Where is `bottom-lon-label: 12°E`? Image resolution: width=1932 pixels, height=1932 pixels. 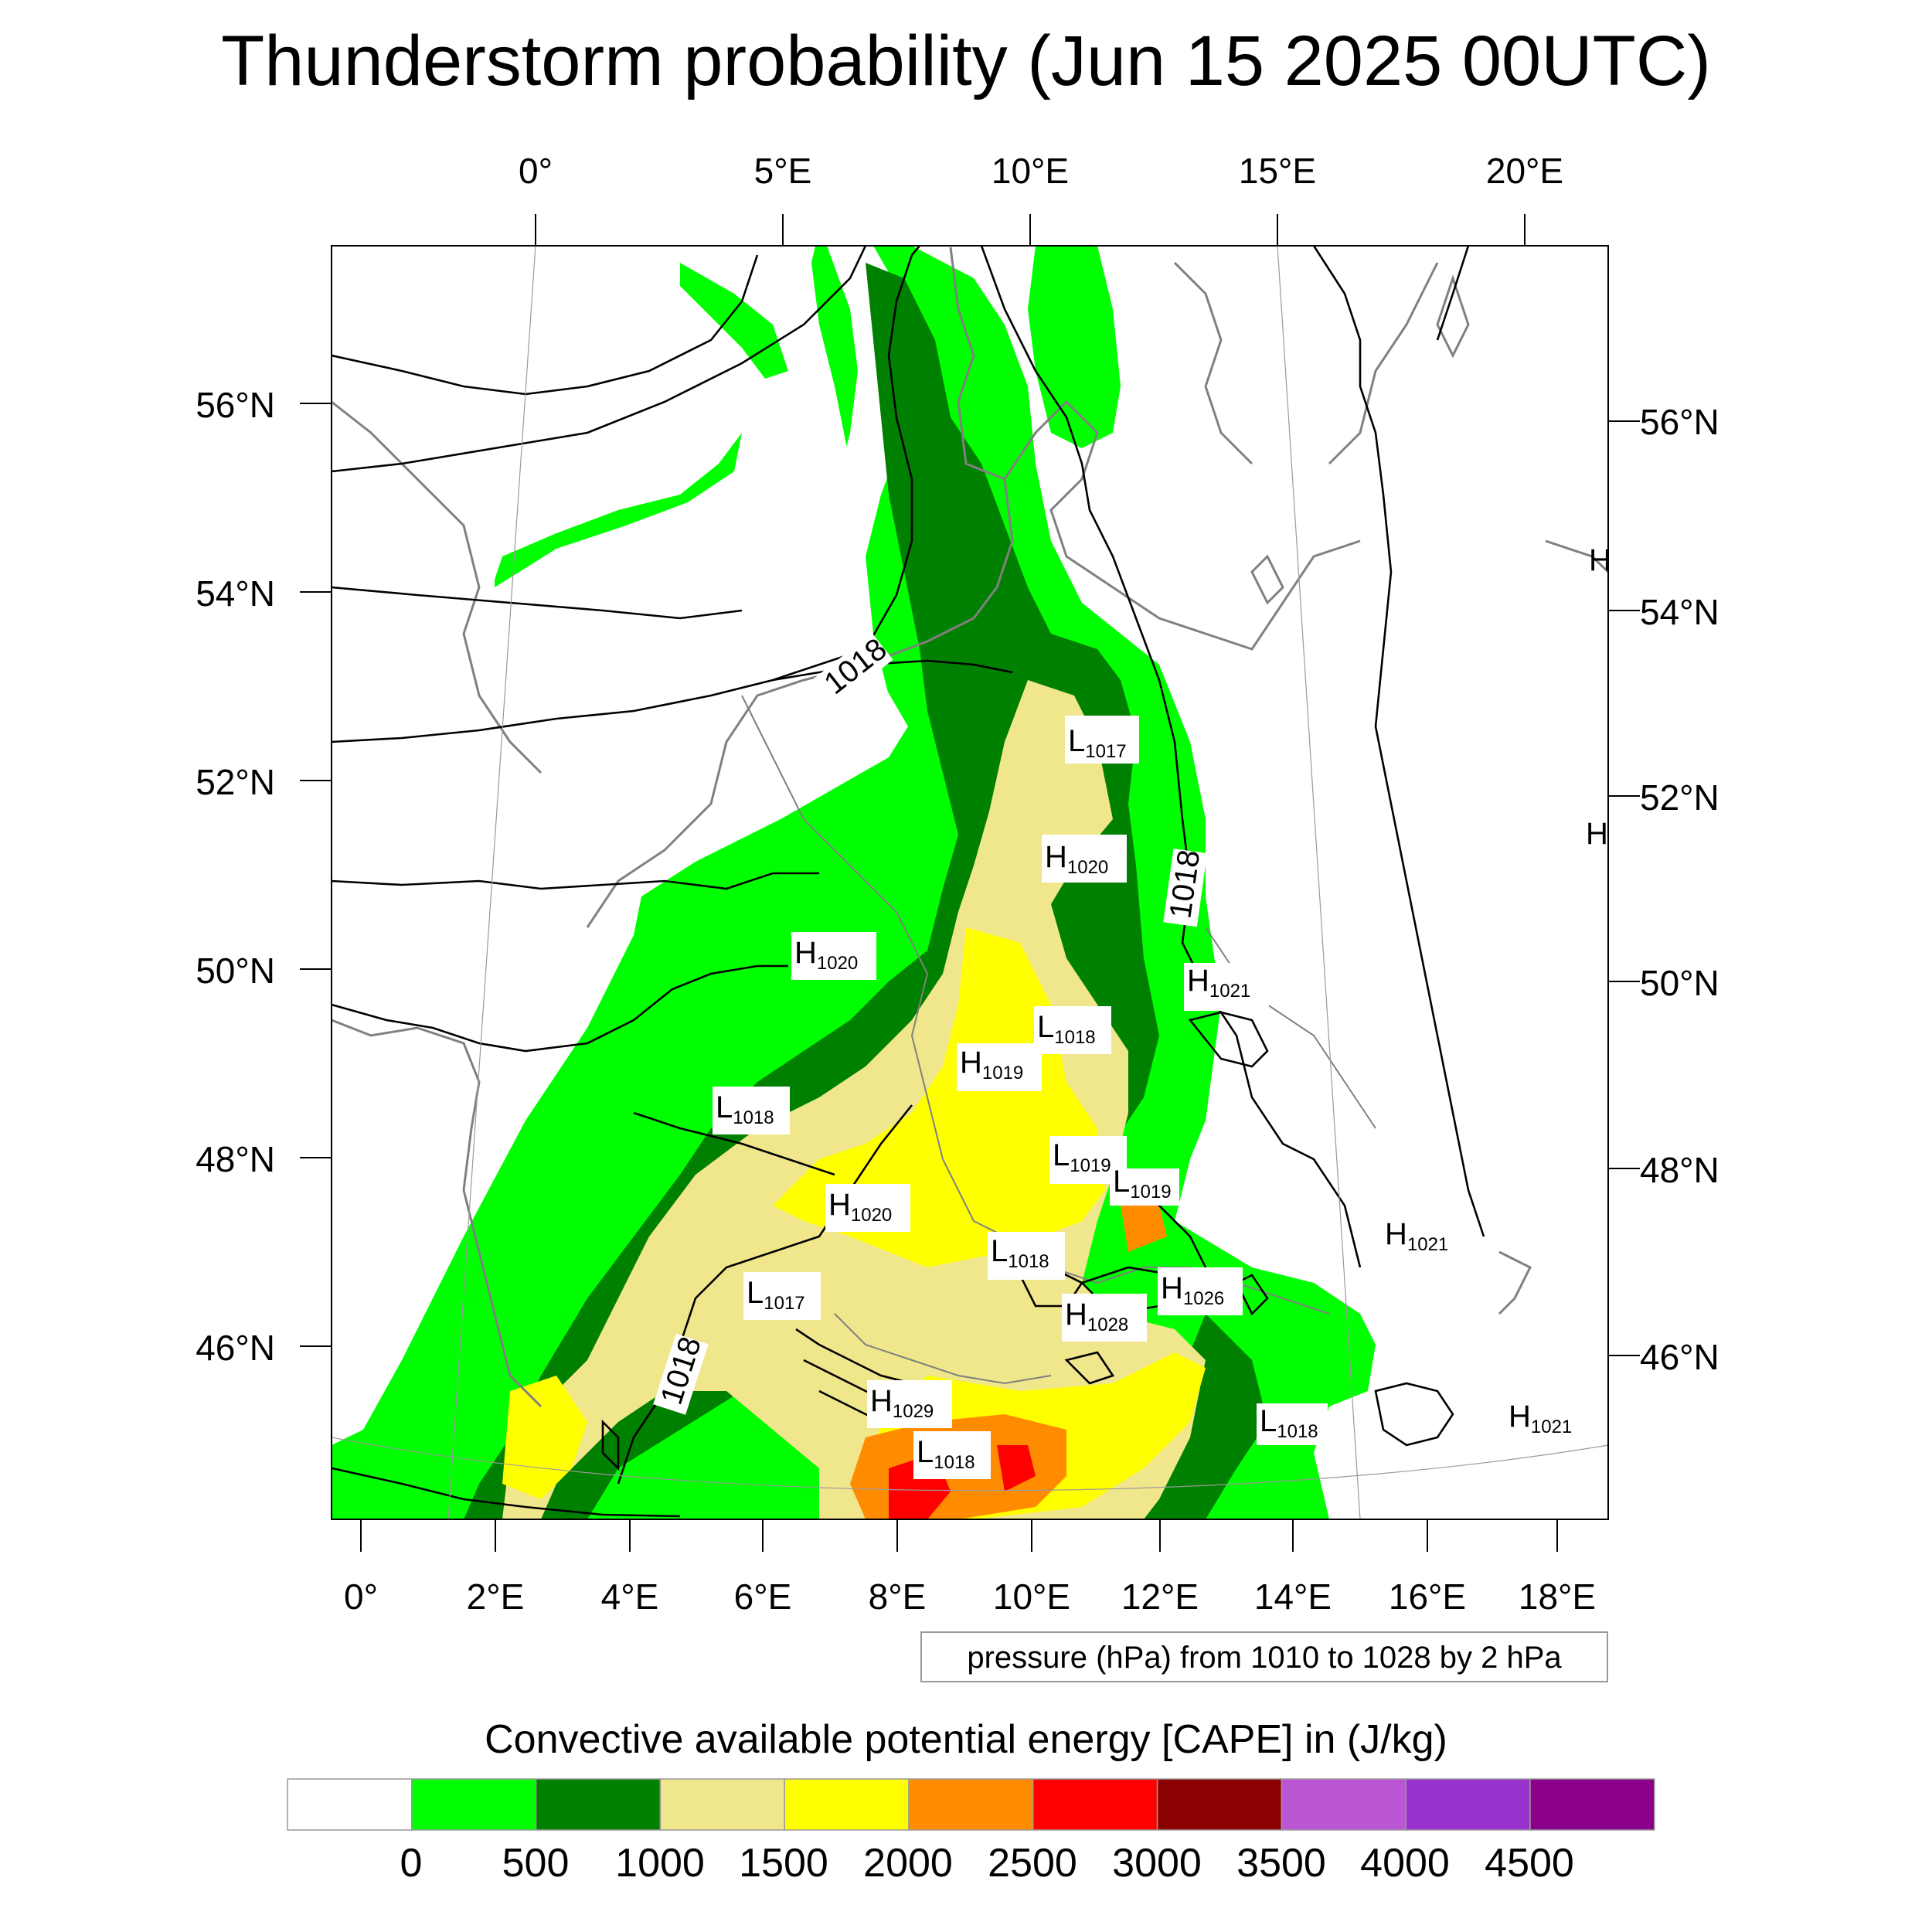 bottom-lon-label: 12°E is located at coordinates (1160, 1597).